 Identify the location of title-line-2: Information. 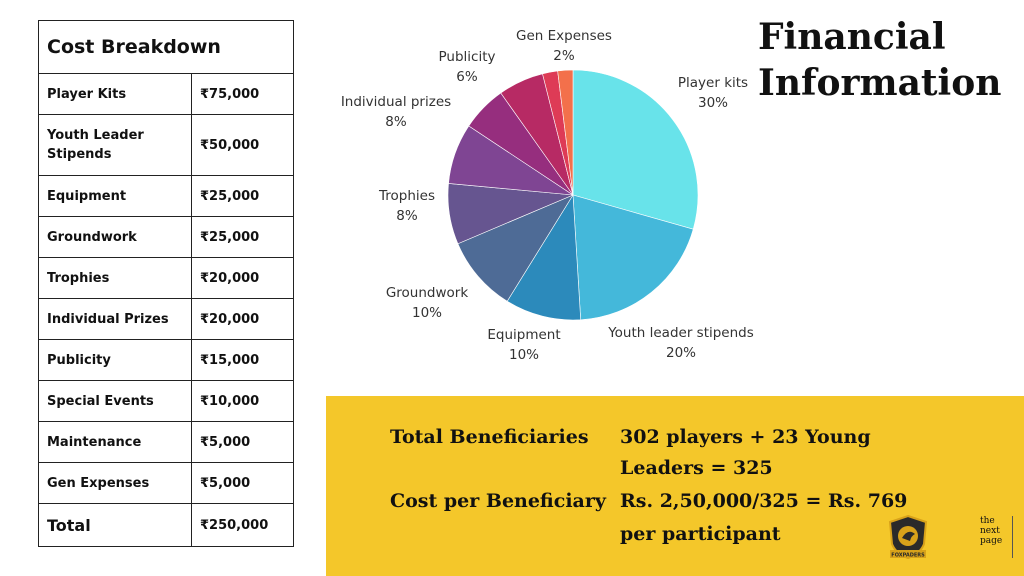
(880, 83).